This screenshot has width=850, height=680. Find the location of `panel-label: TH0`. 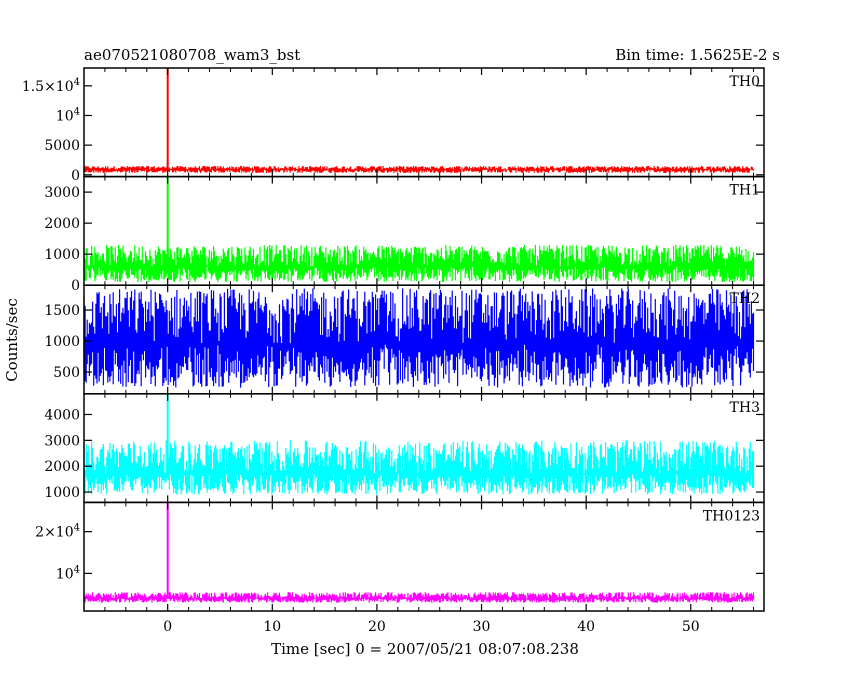

panel-label: TH0 is located at coordinates (745, 82).